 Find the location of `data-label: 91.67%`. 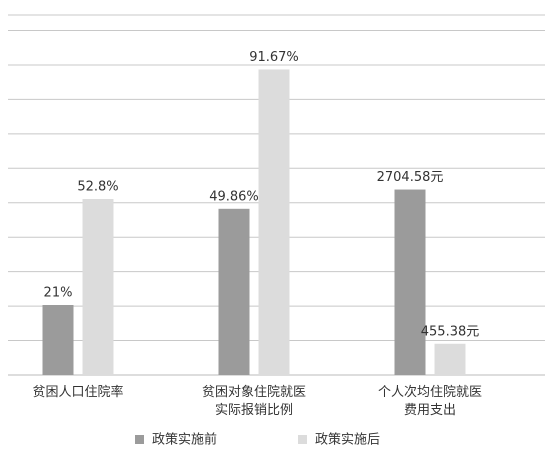

data-label: 91.67% is located at coordinates (274, 57).